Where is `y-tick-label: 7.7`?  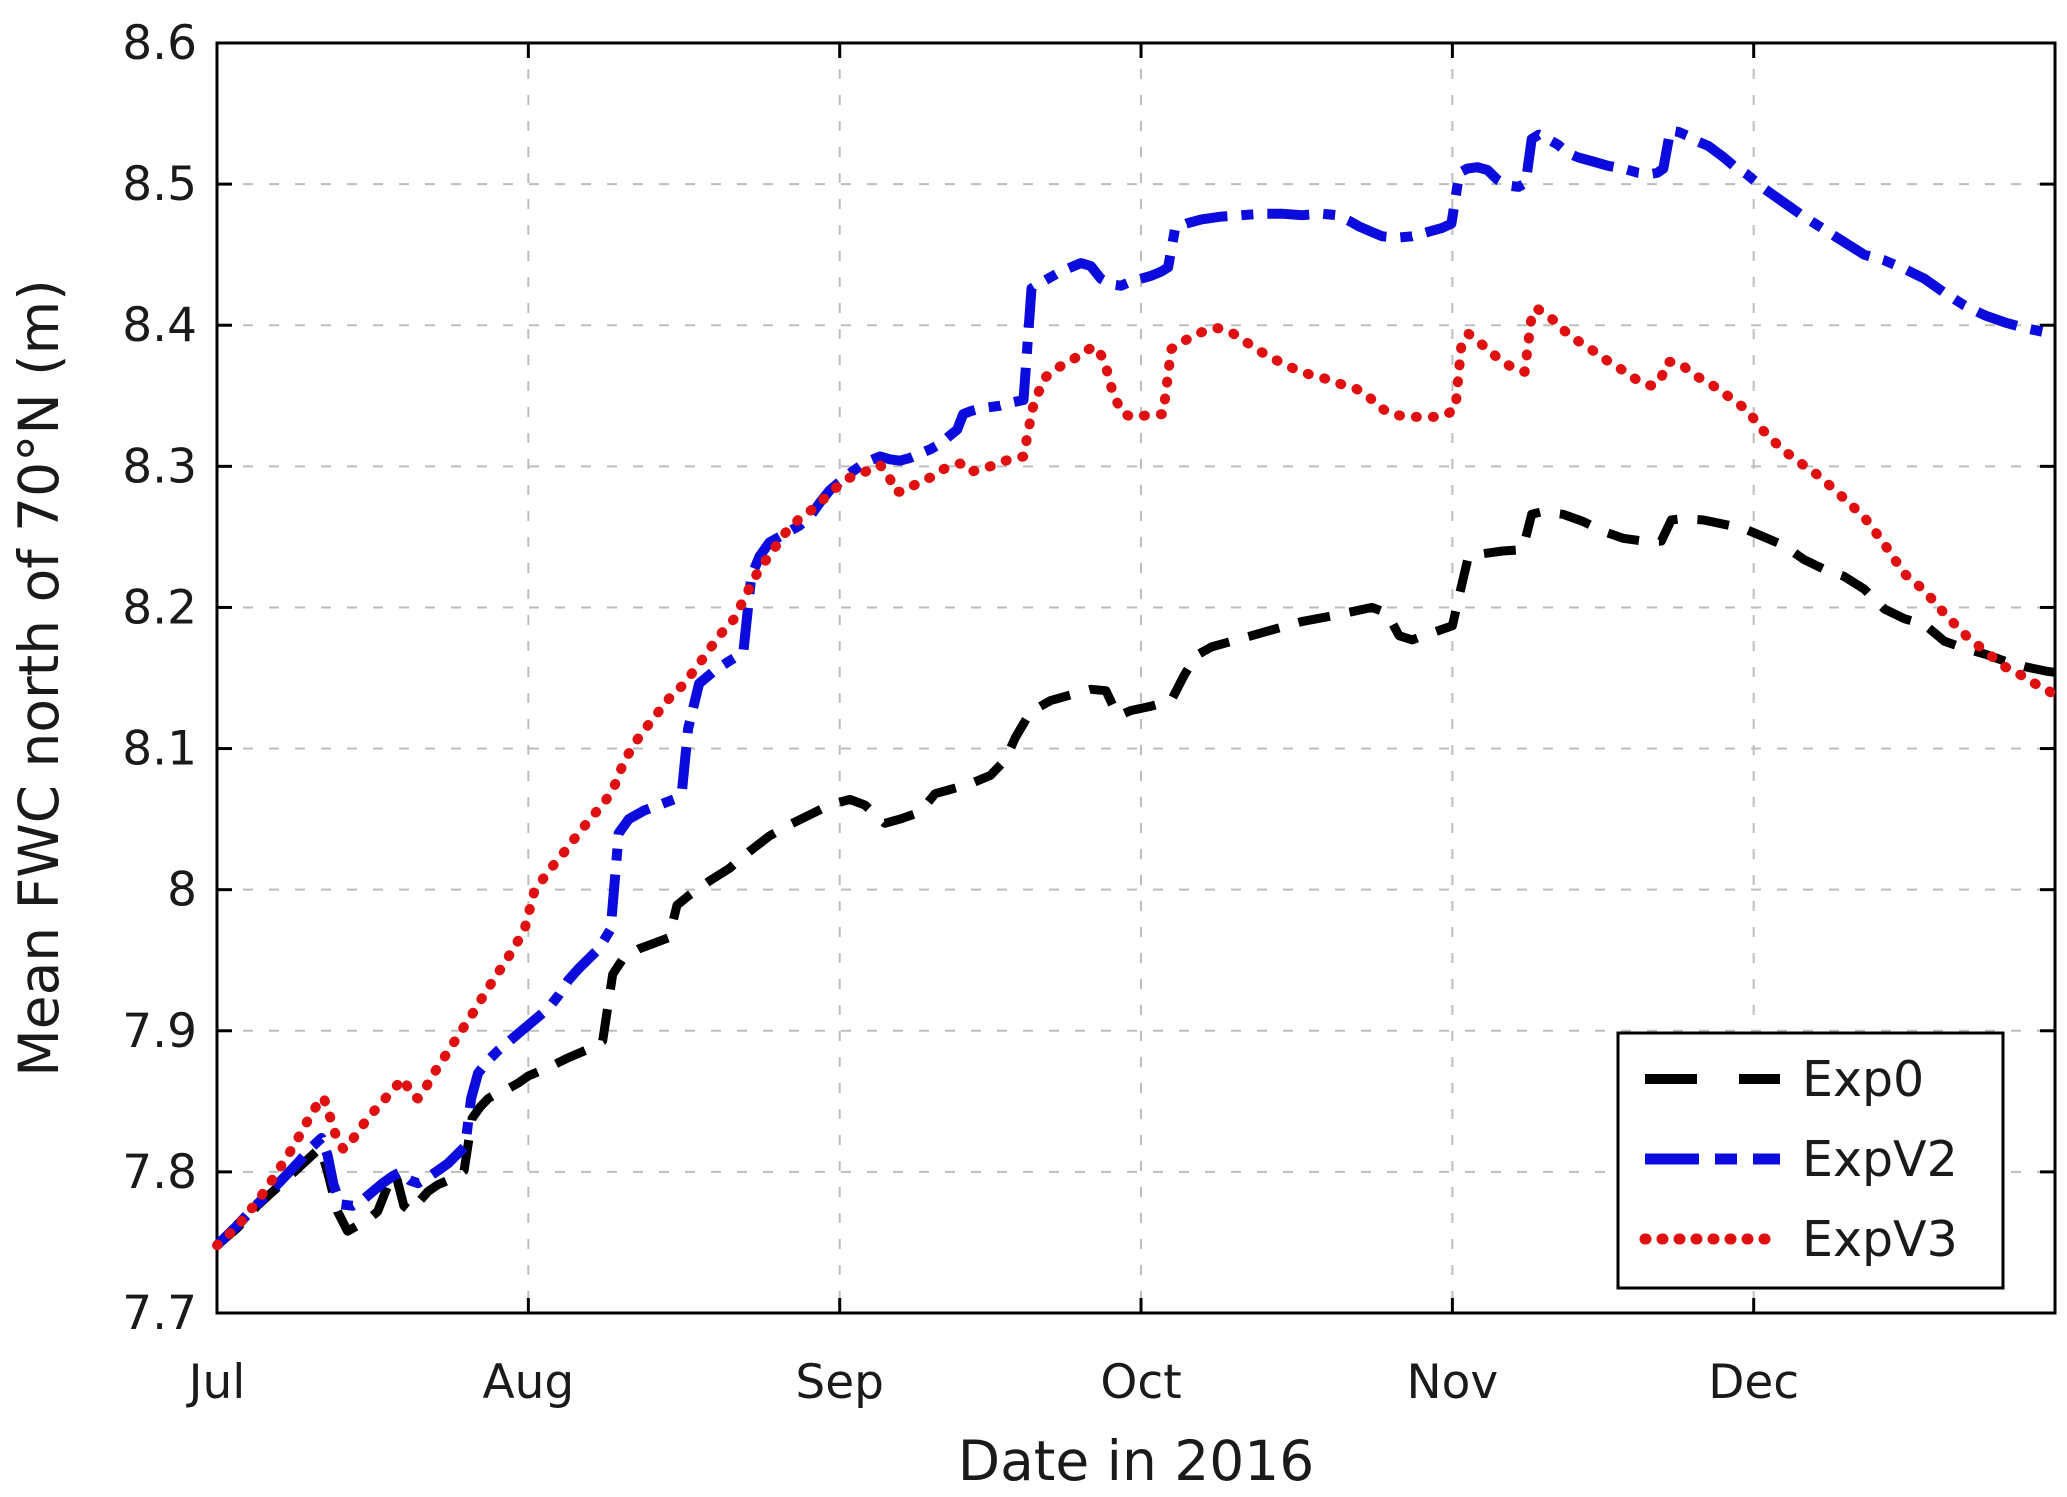 y-tick-label: 7.7 is located at coordinates (159, 1313).